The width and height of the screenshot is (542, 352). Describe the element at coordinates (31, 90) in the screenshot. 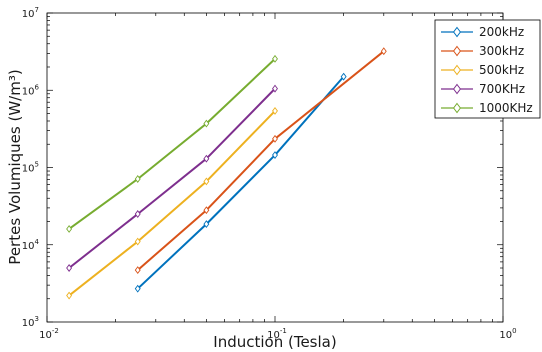

I see `y-tick-label: 10⁶` at that location.